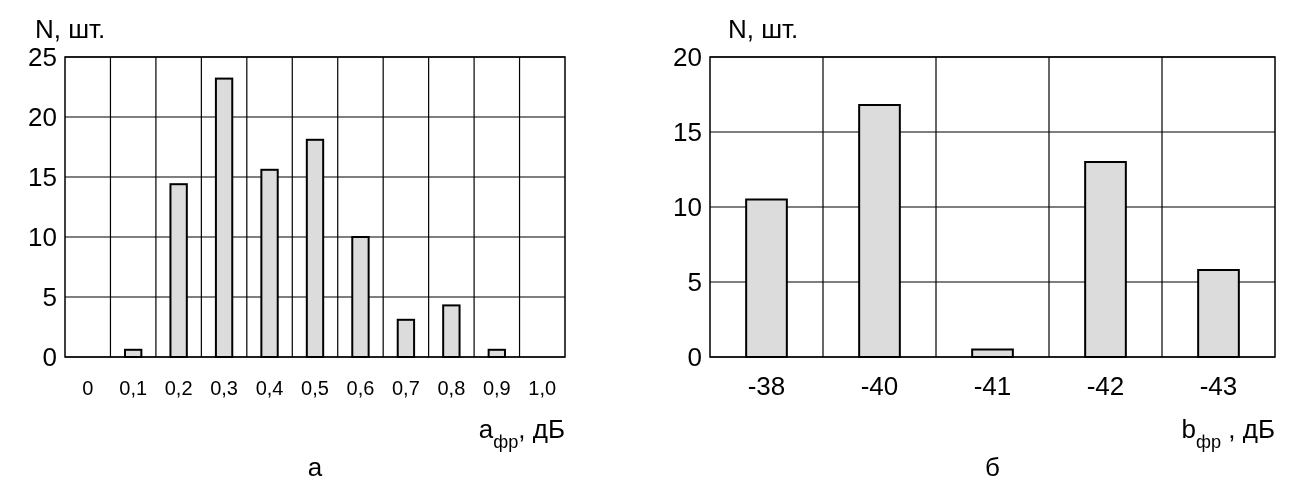  What do you see at coordinates (1228, 433) in the screenshot?
I see `x-axis-title: b$_{фр}$ , дБ` at bounding box center [1228, 433].